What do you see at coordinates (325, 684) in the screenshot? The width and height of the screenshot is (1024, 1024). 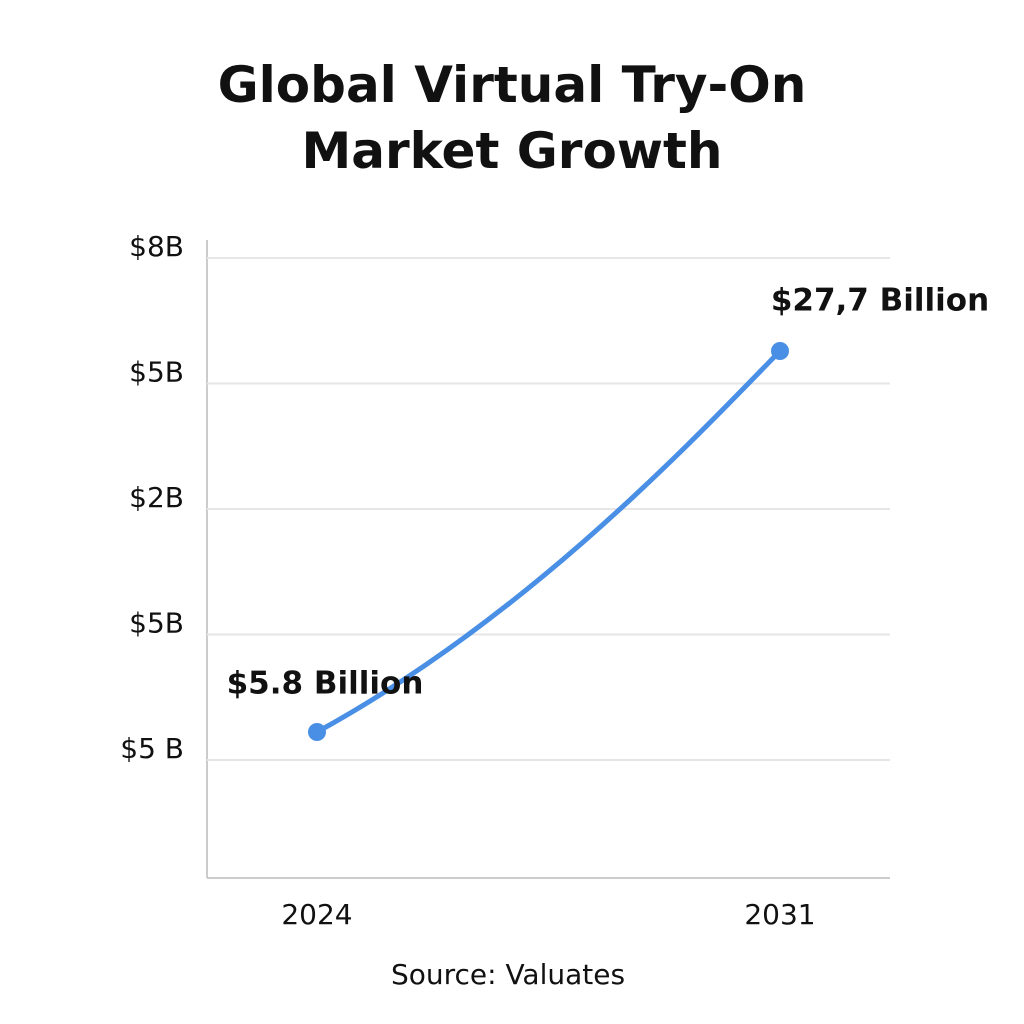 I see `data-label: $5.8 Billion` at bounding box center [325, 684].